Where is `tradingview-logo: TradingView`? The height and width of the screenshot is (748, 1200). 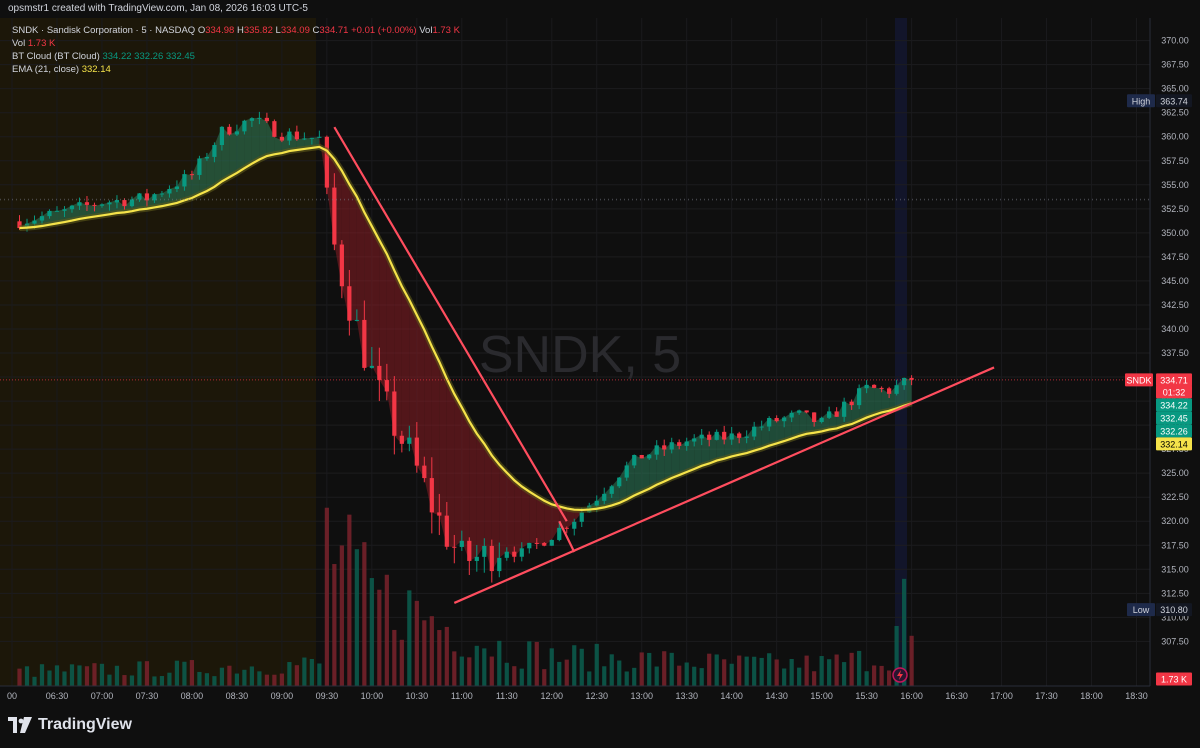
tradingview-logo: TradingView is located at coordinates (70, 725).